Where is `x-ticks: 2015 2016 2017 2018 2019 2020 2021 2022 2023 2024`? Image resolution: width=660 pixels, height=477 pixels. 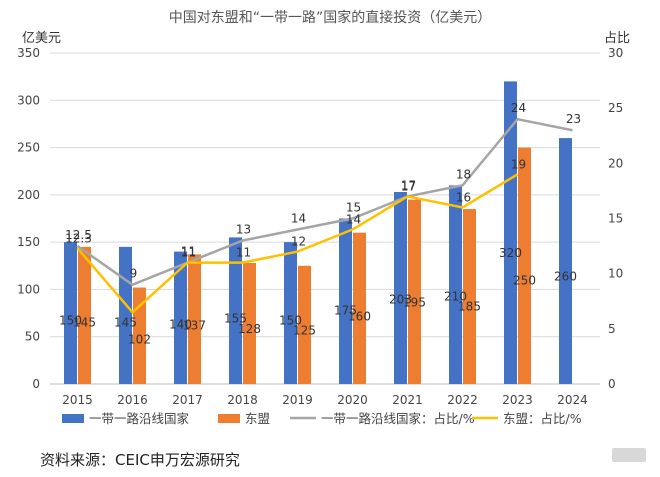
x-ticks: 2015 2016 2017 2018 2019 2020 2021 2022 2023 2024 is located at coordinates (325, 400).